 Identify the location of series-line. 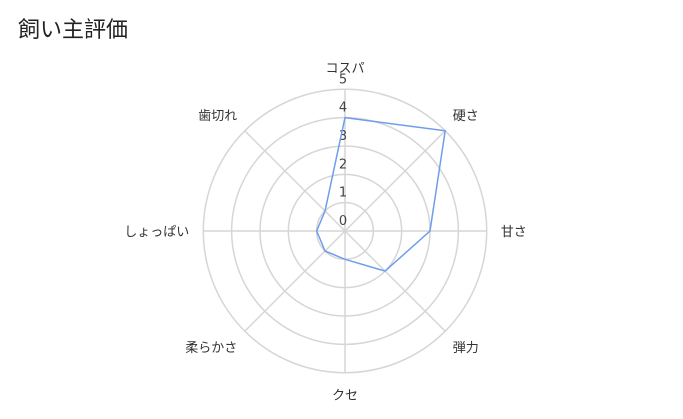
(381, 194).